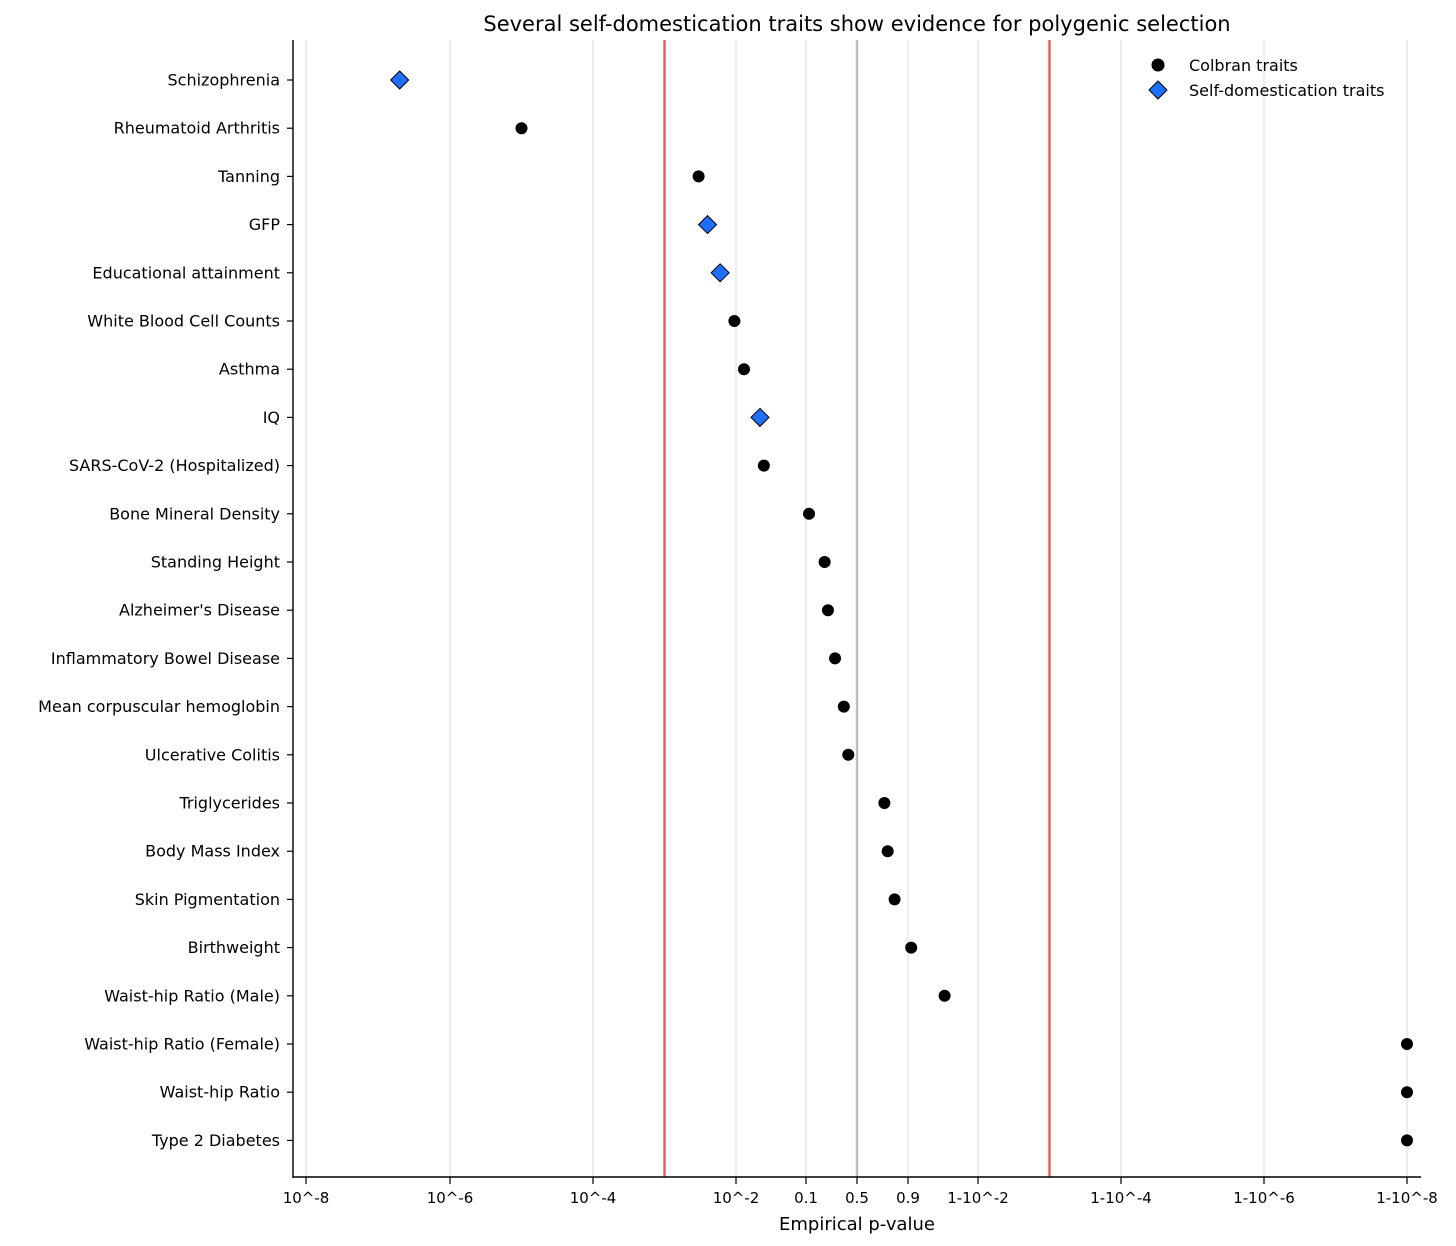 This screenshot has width=1456, height=1246. I want to click on legend-label-self-domestication: Self-domestication traits, so click(1286, 90).